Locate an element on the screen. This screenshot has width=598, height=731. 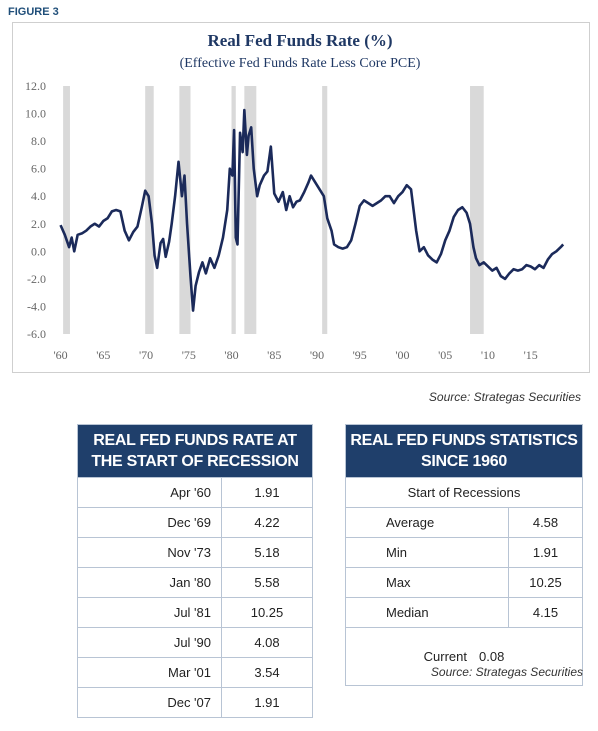
current-value: 0.08 is located at coordinates (492, 656).